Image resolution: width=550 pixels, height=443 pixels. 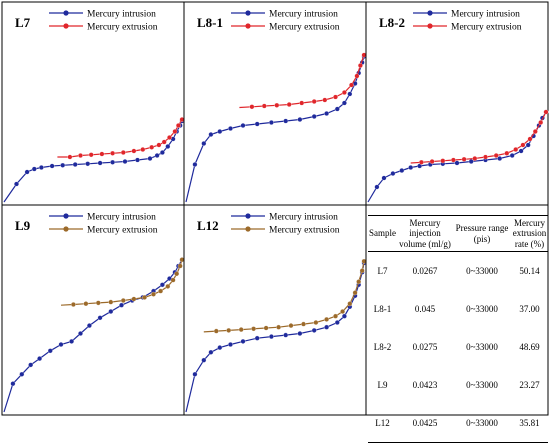 I want to click on chart-title: L8-1, so click(x=210, y=22).